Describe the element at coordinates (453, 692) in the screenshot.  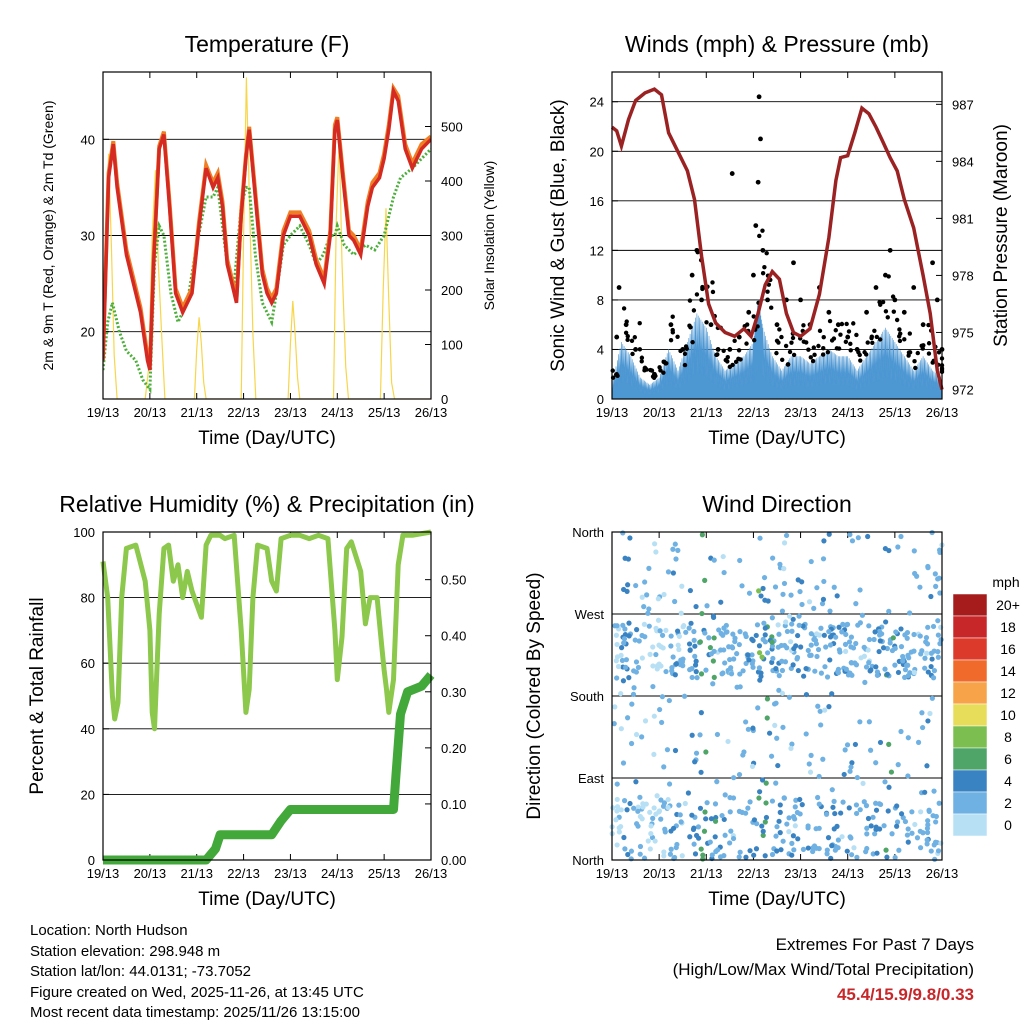
I see `y2-tick-label: 0.30` at that location.